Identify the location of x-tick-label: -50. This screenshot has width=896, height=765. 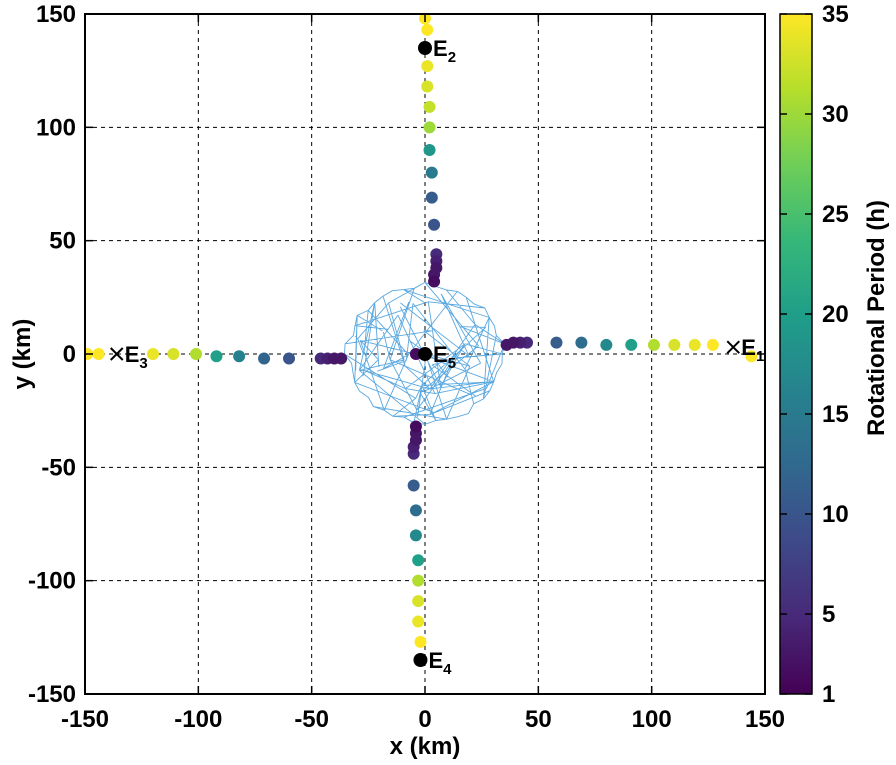
(311, 719).